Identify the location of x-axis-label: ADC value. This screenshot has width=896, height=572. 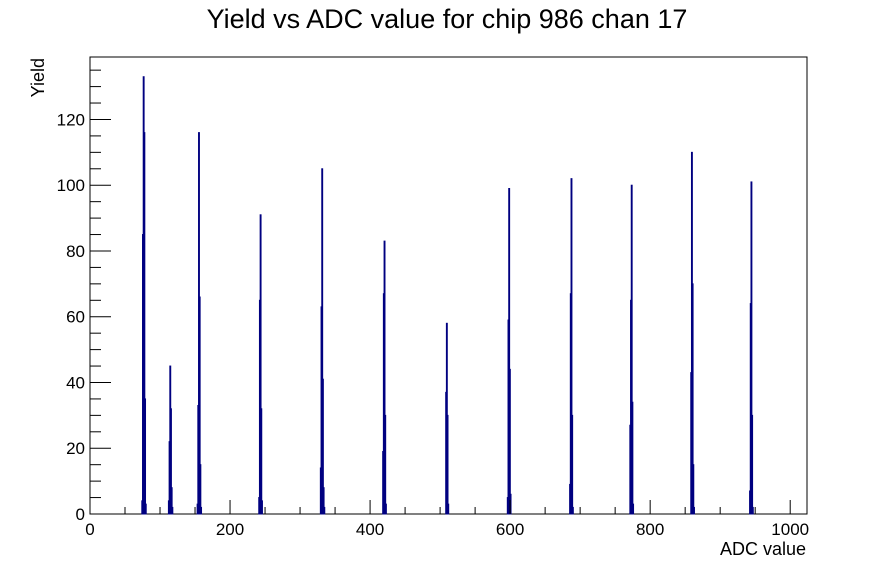
(763, 549).